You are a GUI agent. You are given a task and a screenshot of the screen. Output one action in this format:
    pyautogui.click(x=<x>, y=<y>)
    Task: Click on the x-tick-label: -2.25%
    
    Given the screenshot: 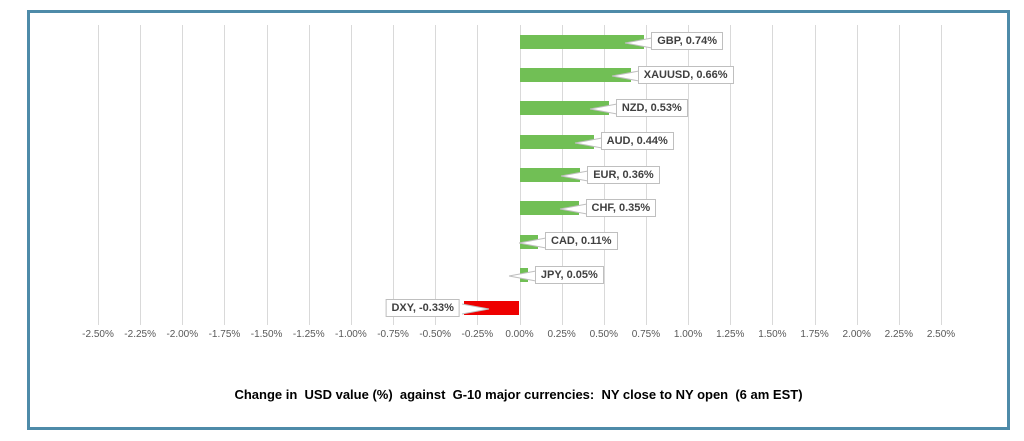 What is the action you would take?
    pyautogui.click(x=140, y=334)
    